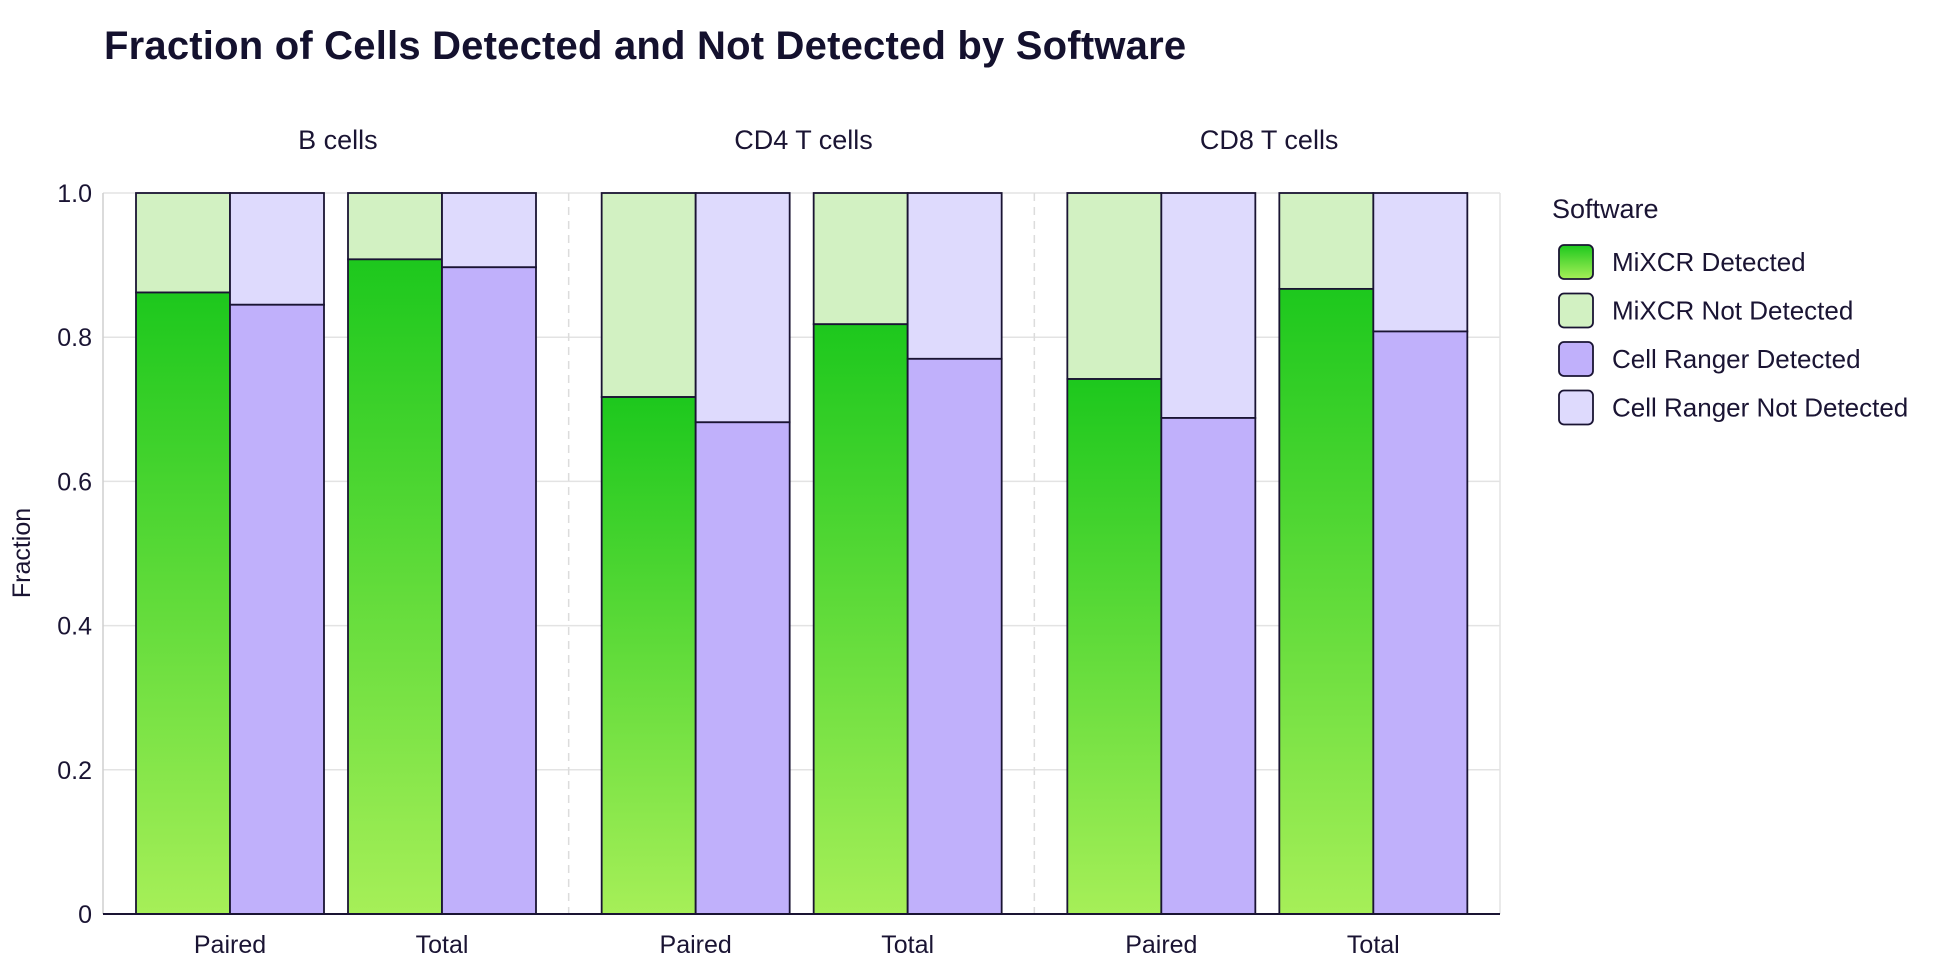 Image resolution: width=1960 pixels, height=980 pixels. What do you see at coordinates (1605, 209) in the screenshot?
I see `legend-title: Software` at bounding box center [1605, 209].